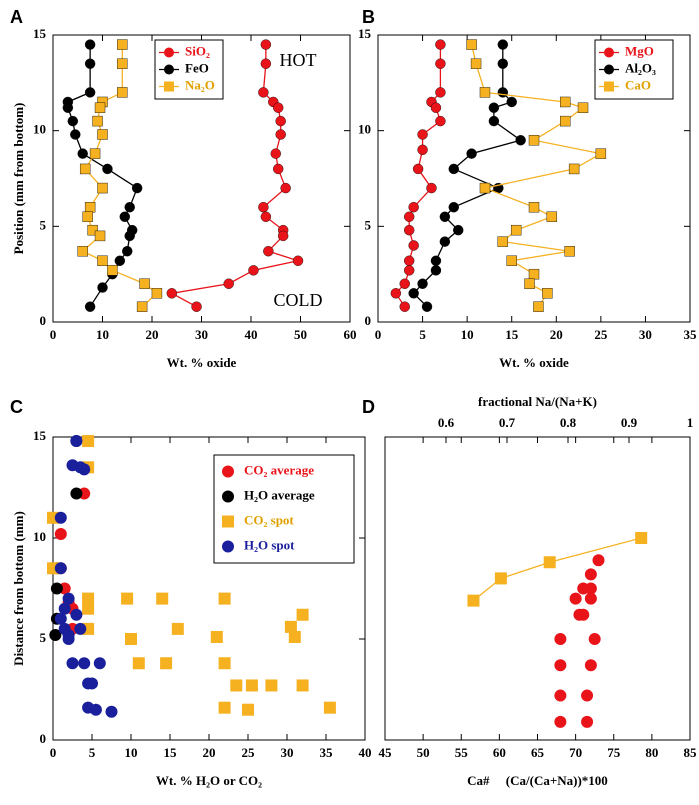 Image resolution: width=699 pixels, height=805 pixels. What do you see at coordinates (575, 752) in the screenshot?
I see `x-tick-label: 70` at bounding box center [575, 752].